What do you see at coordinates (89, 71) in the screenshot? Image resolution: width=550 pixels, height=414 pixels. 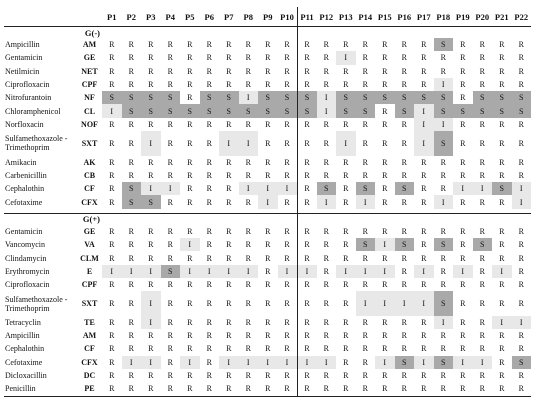 I see `antibiotic-abbr: NET` at bounding box center [89, 71].